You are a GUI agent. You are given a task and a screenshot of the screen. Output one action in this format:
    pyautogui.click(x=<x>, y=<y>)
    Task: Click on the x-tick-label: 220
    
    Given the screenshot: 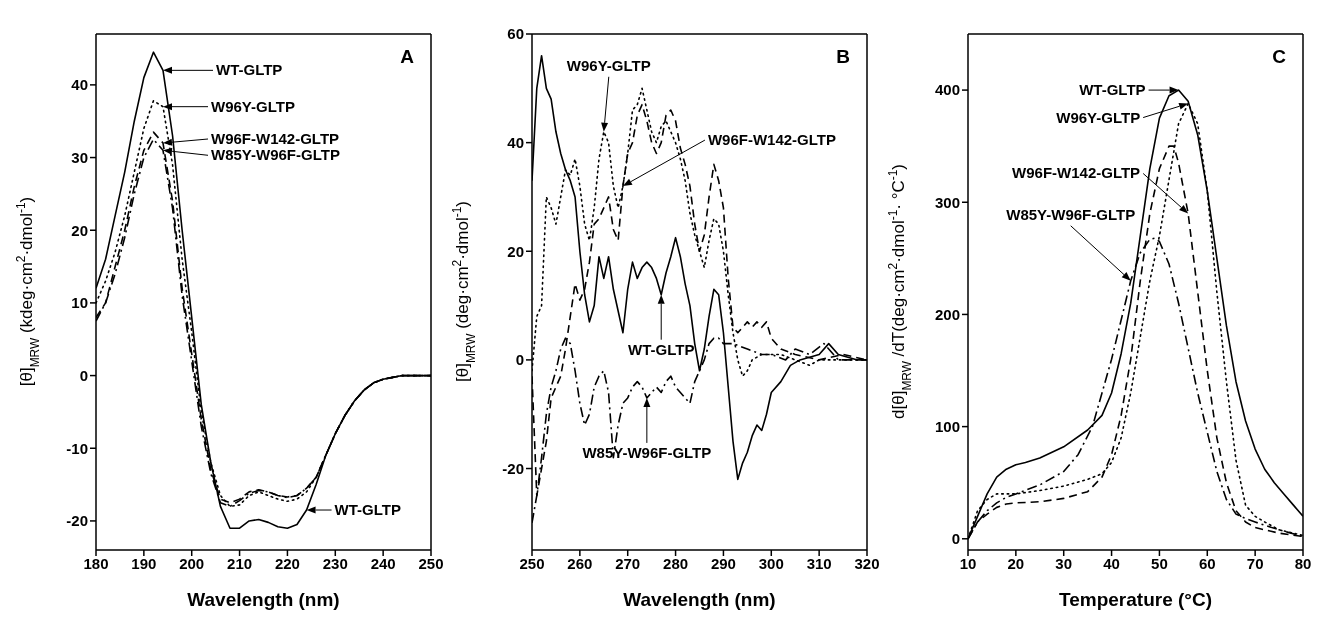 What is the action you would take?
    pyautogui.click(x=287, y=563)
    